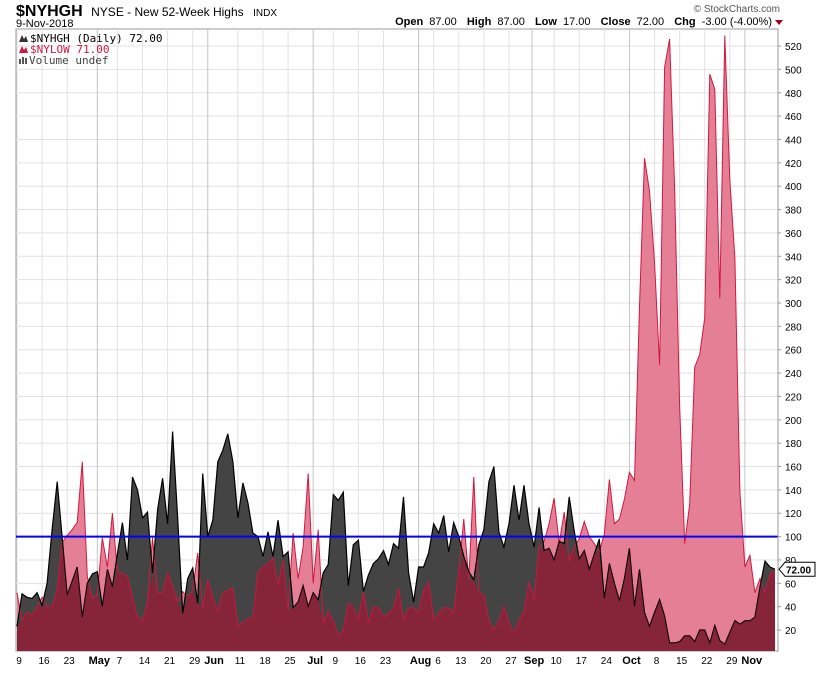 The image size is (820, 673). I want to click on y-tick-label: 320, so click(793, 281).